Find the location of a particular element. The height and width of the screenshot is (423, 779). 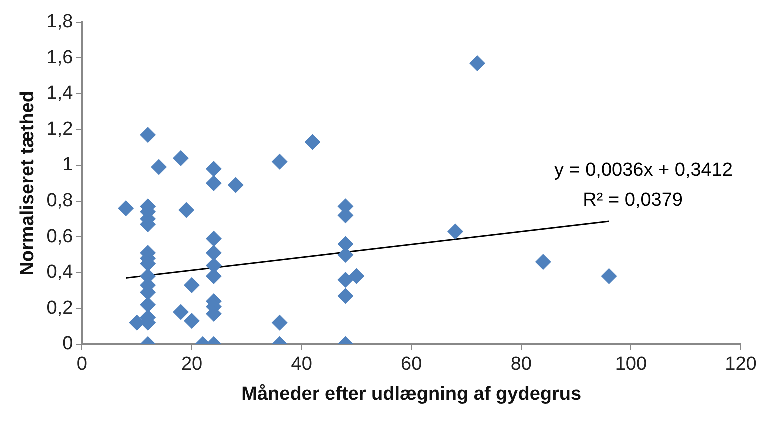

y-tick-label: 1,6 is located at coordinates (60, 57).